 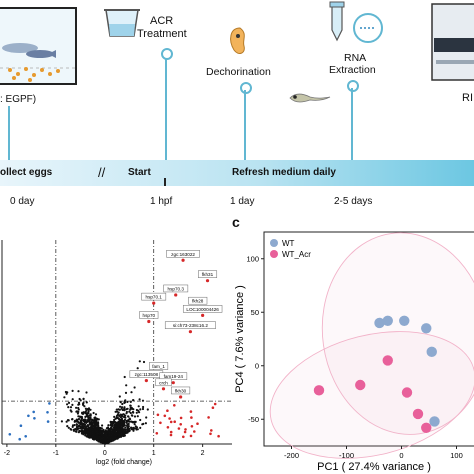 I want to click on start-tick, so click(x=165, y=182).